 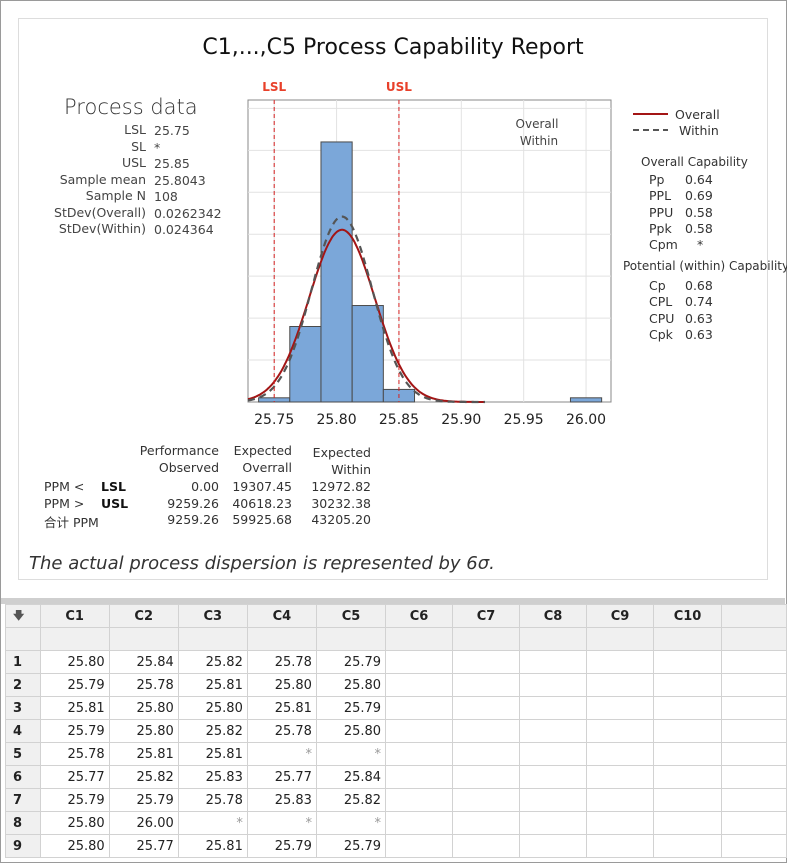 I want to click on column-header: C2, so click(x=143, y=616).